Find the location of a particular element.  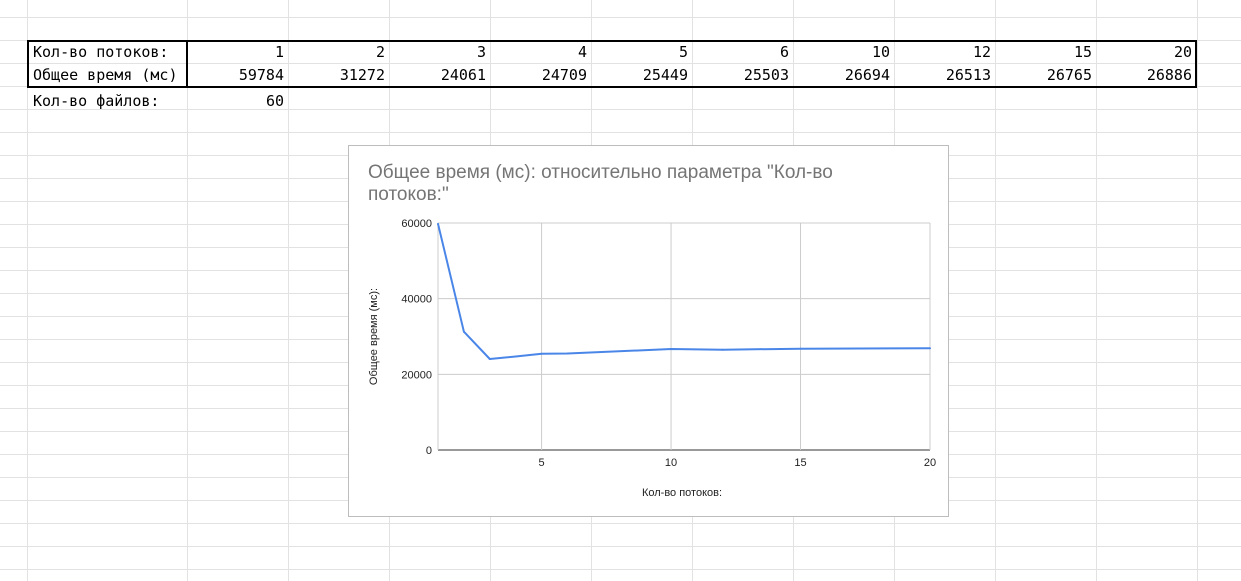

threads-cell: 15 is located at coordinates (1082, 52).